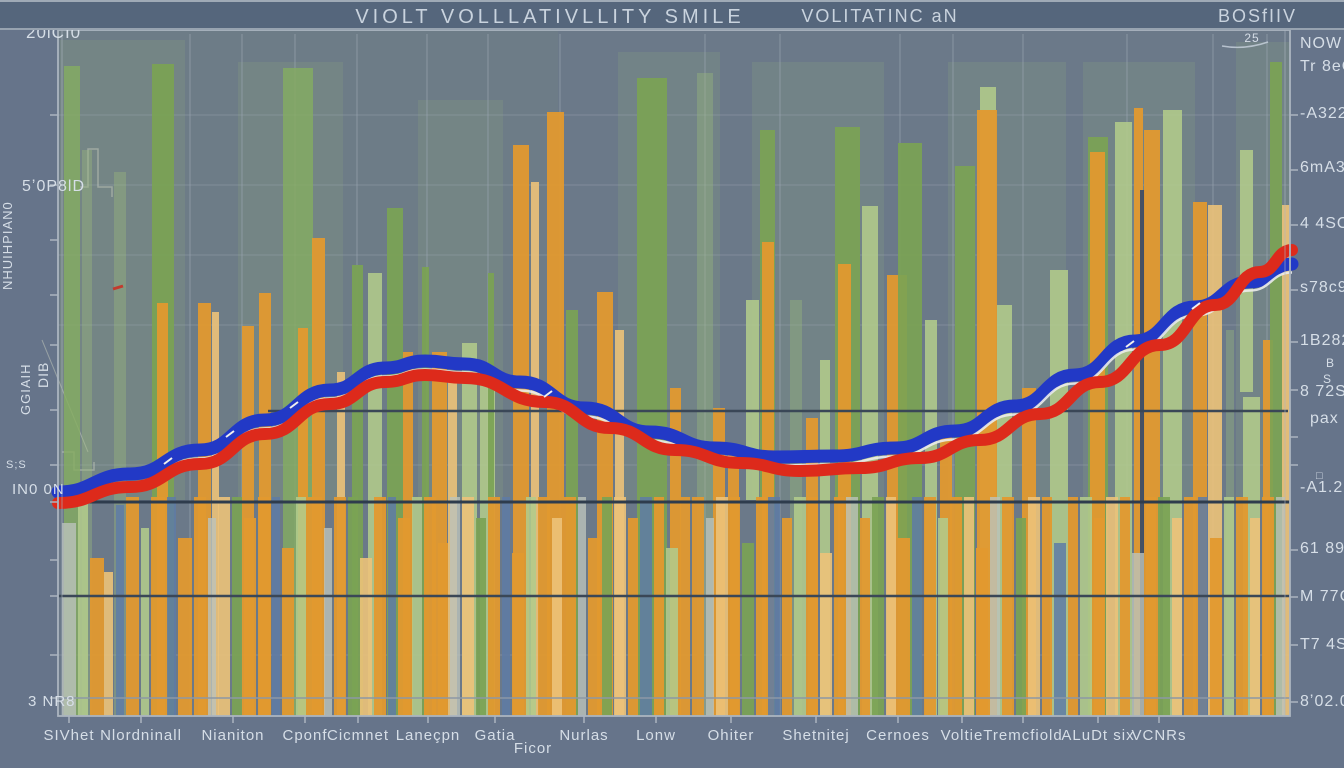  I want to click on y-axis-label-right: 1B282, so click(1322, 340).